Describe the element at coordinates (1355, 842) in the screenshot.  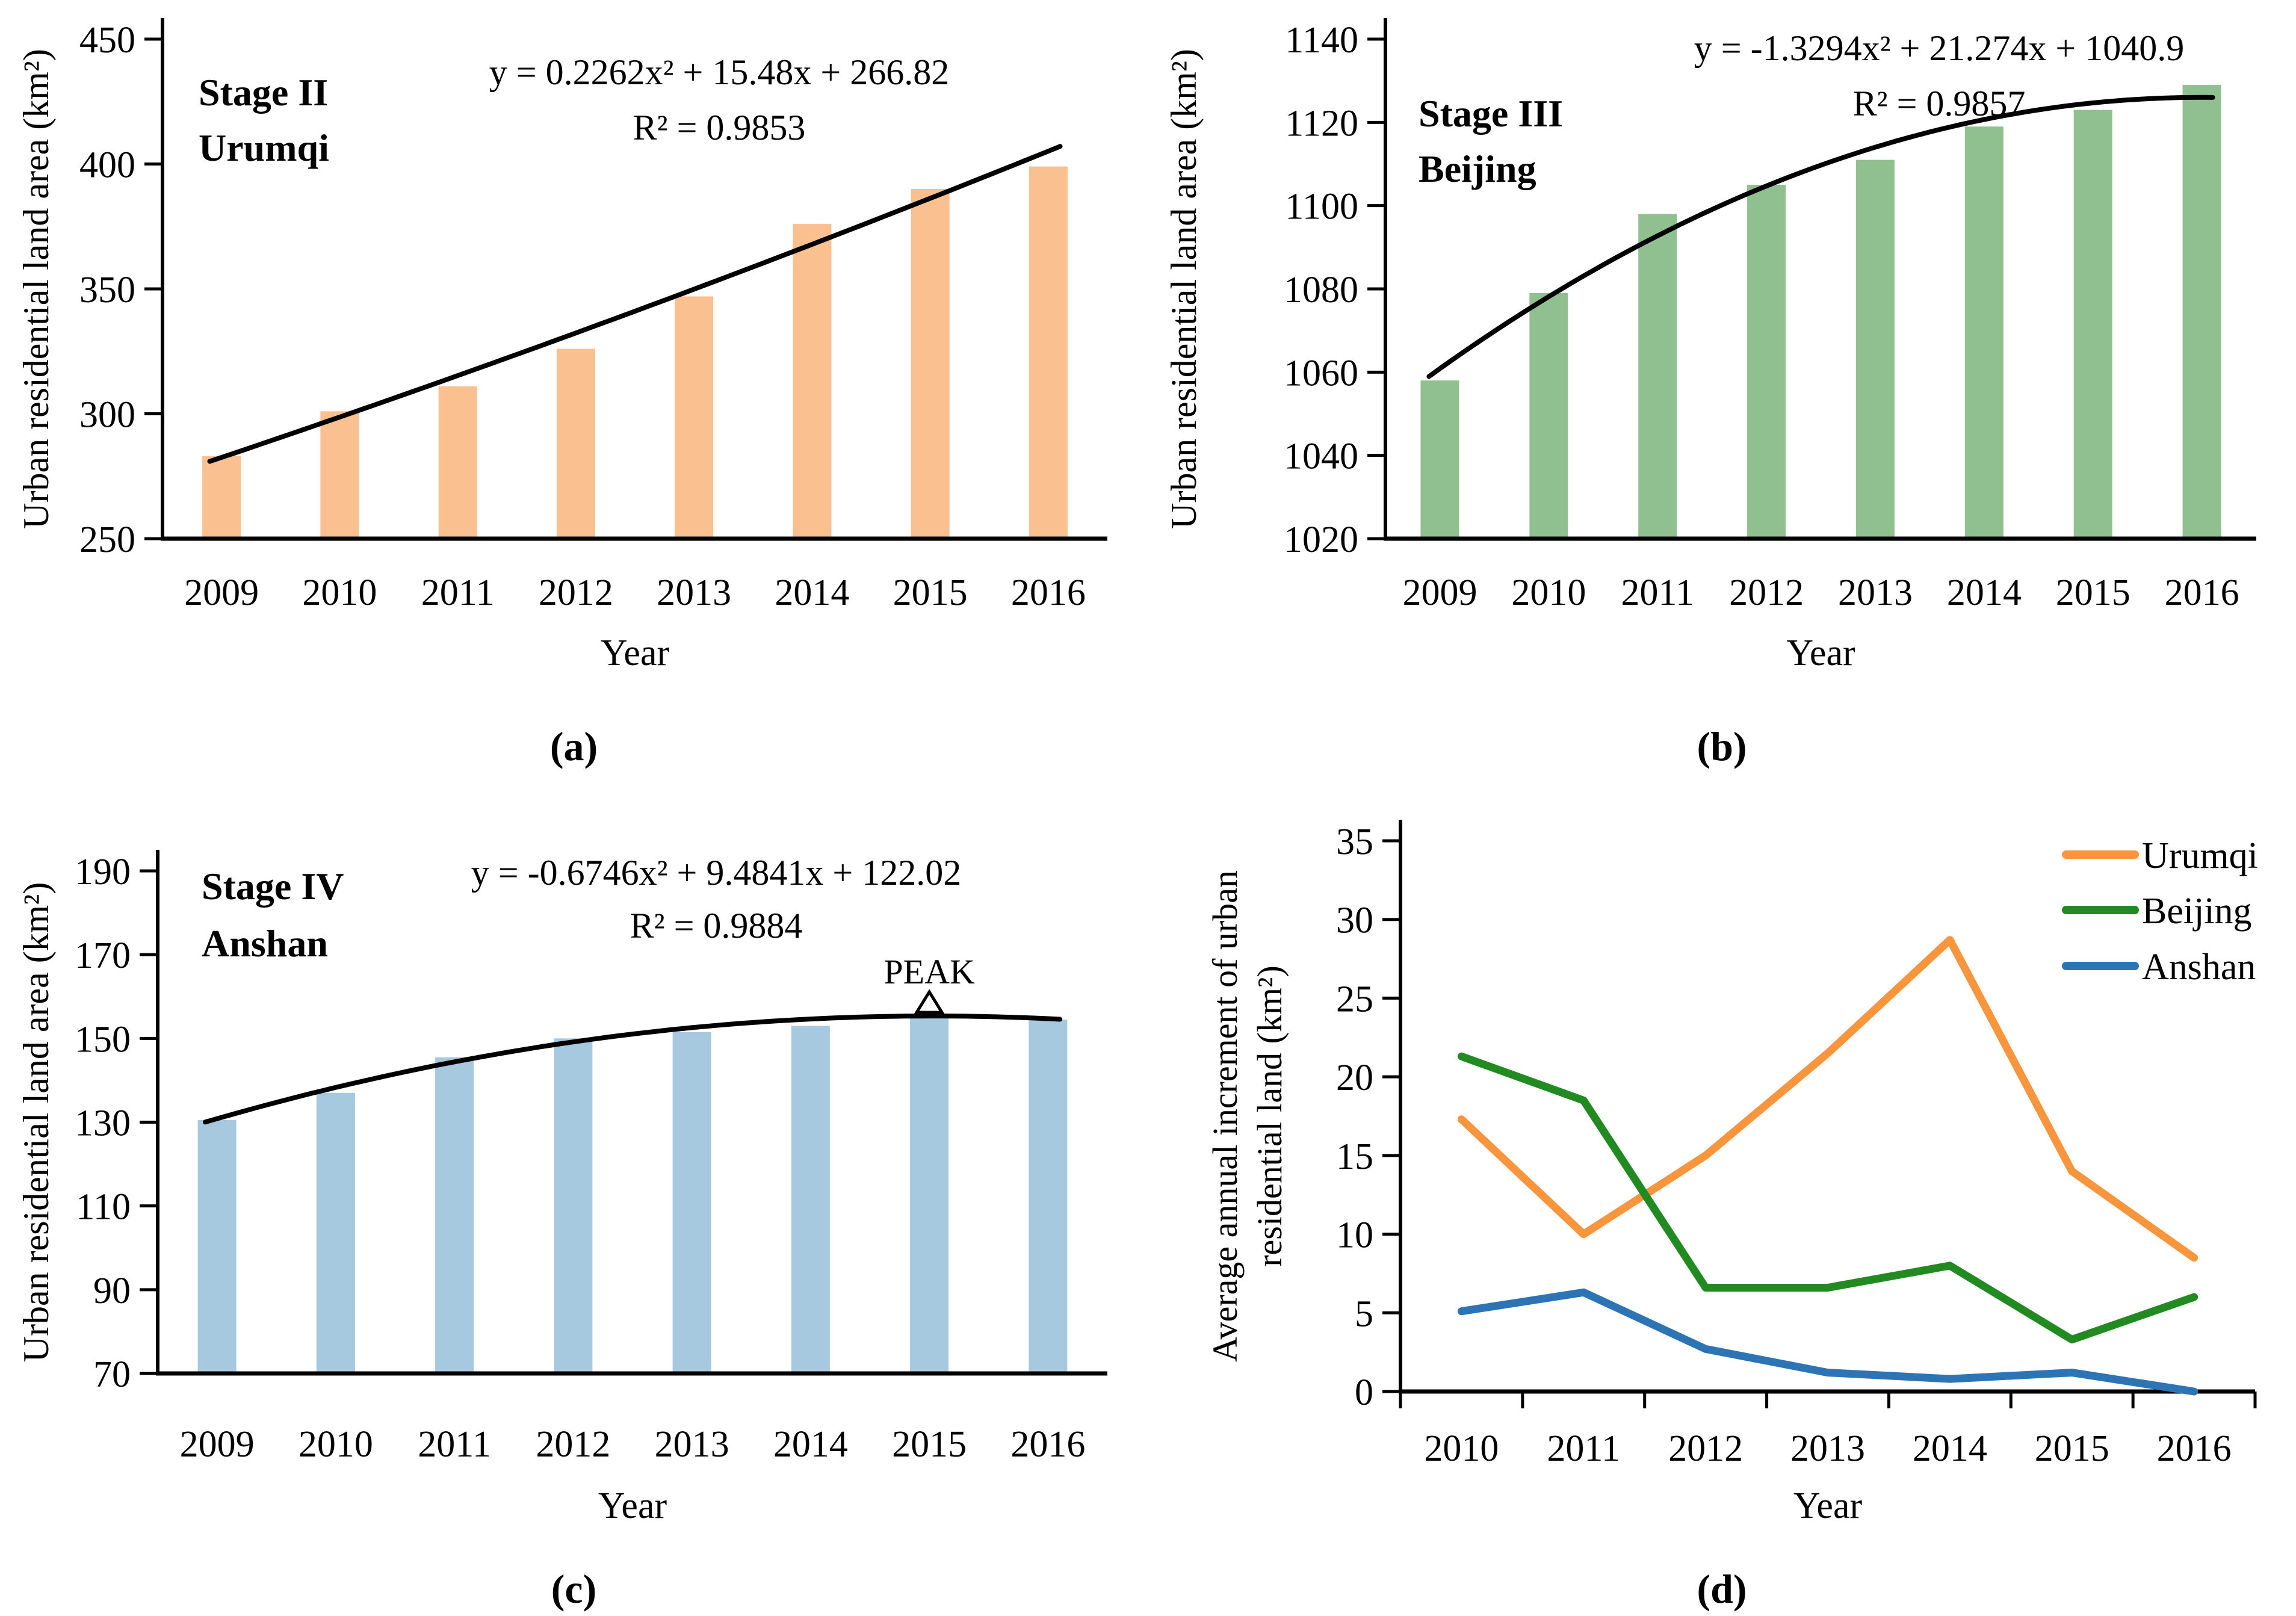
I see `y-tick-label: 35` at that location.